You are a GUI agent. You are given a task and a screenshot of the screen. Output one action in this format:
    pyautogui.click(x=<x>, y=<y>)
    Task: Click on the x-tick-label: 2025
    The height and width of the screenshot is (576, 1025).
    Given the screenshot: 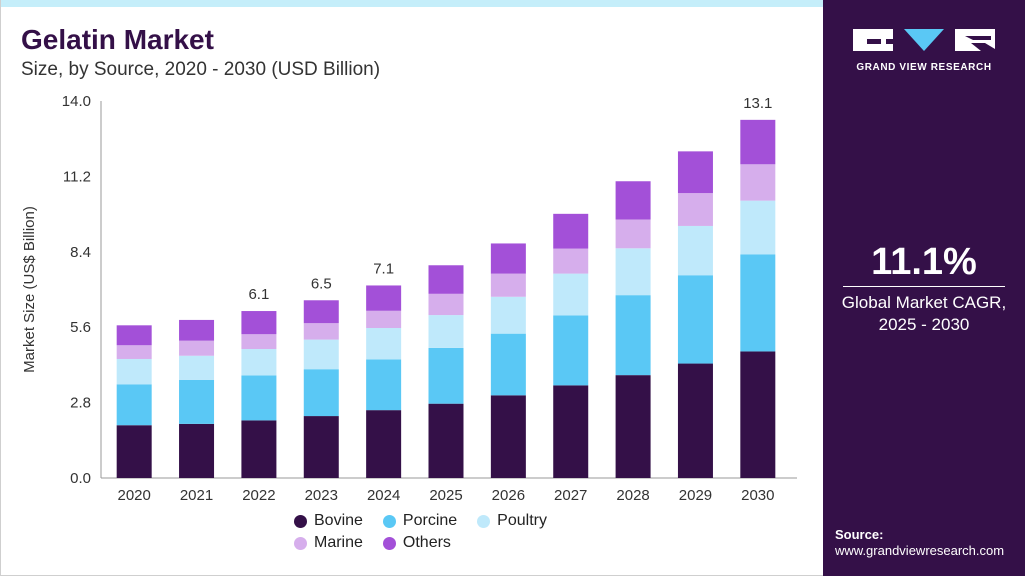 What is the action you would take?
    pyautogui.click(x=445, y=495)
    